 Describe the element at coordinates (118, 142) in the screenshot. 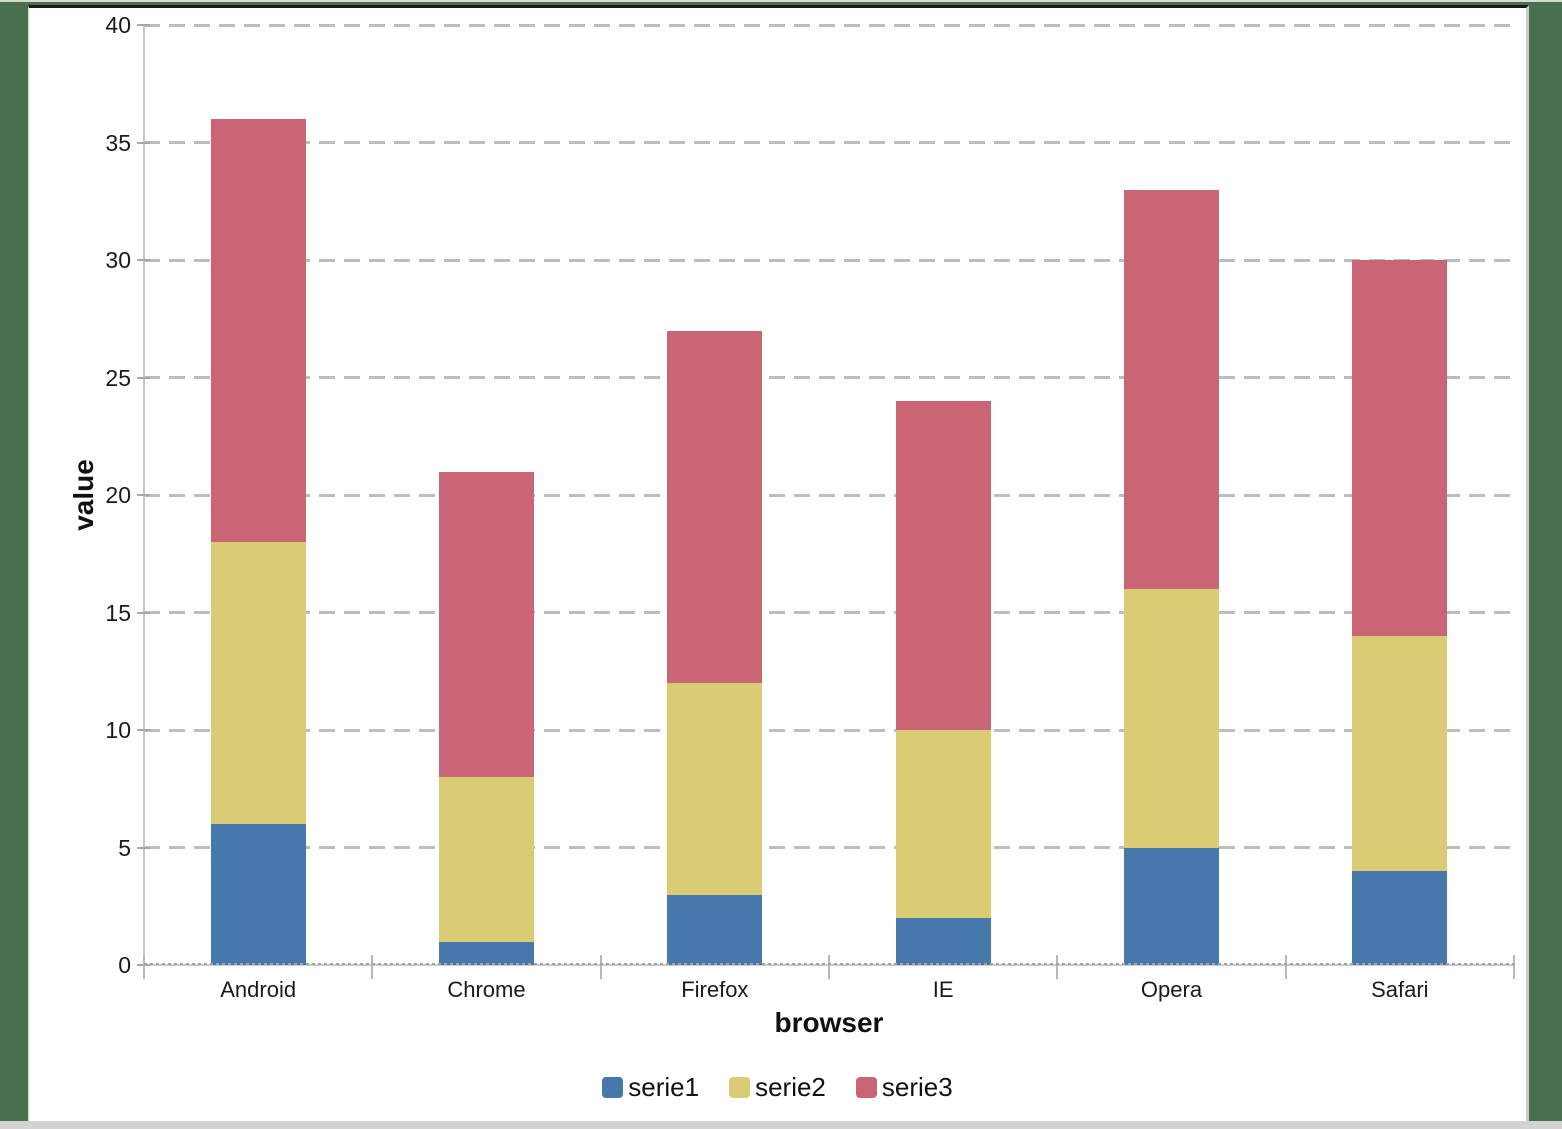

I see `y-tick-label-35: 35` at that location.